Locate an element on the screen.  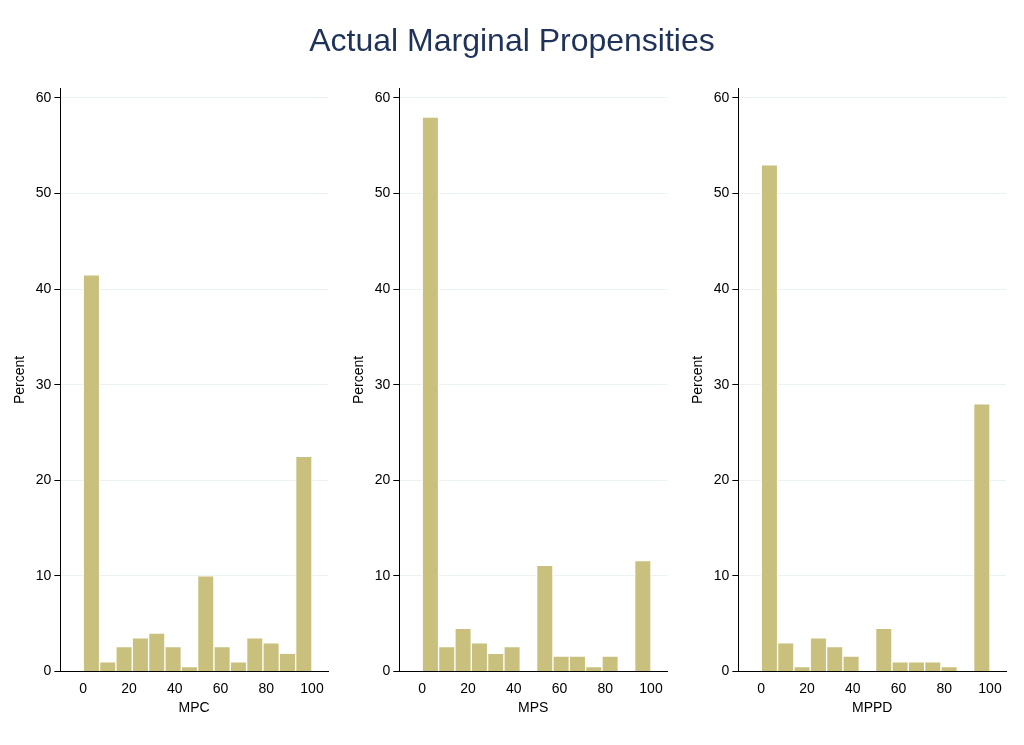
text: Actual Marginal Propensities is located at coordinates (512, 40).